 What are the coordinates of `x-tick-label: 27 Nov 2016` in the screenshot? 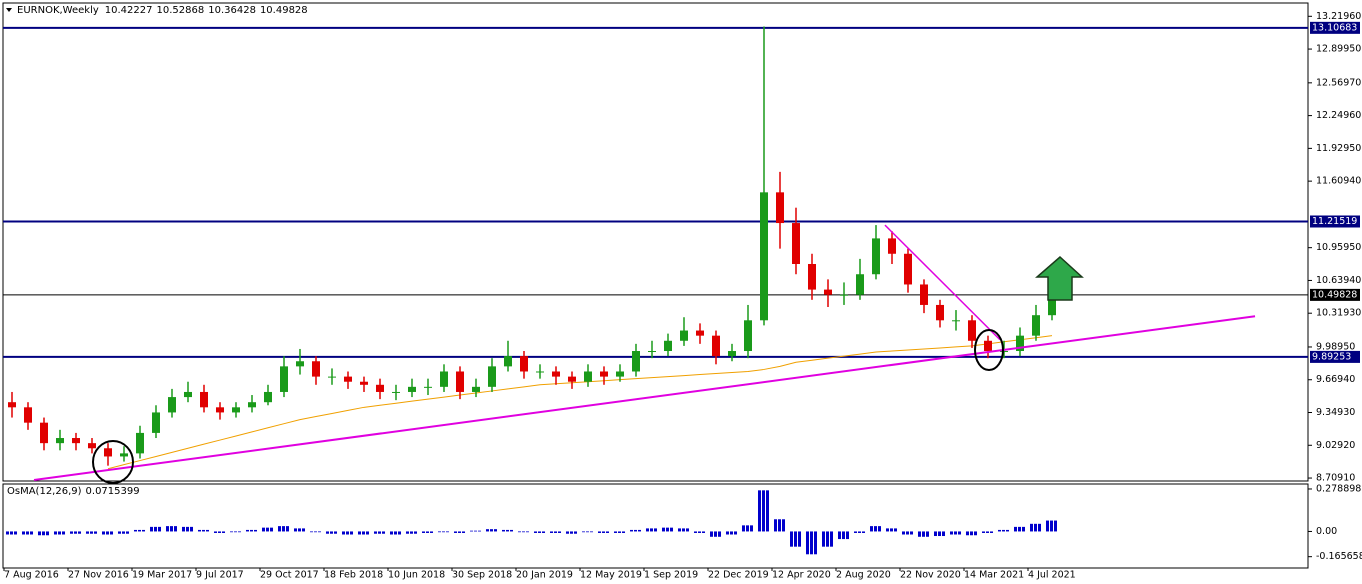 It's located at (98, 575).